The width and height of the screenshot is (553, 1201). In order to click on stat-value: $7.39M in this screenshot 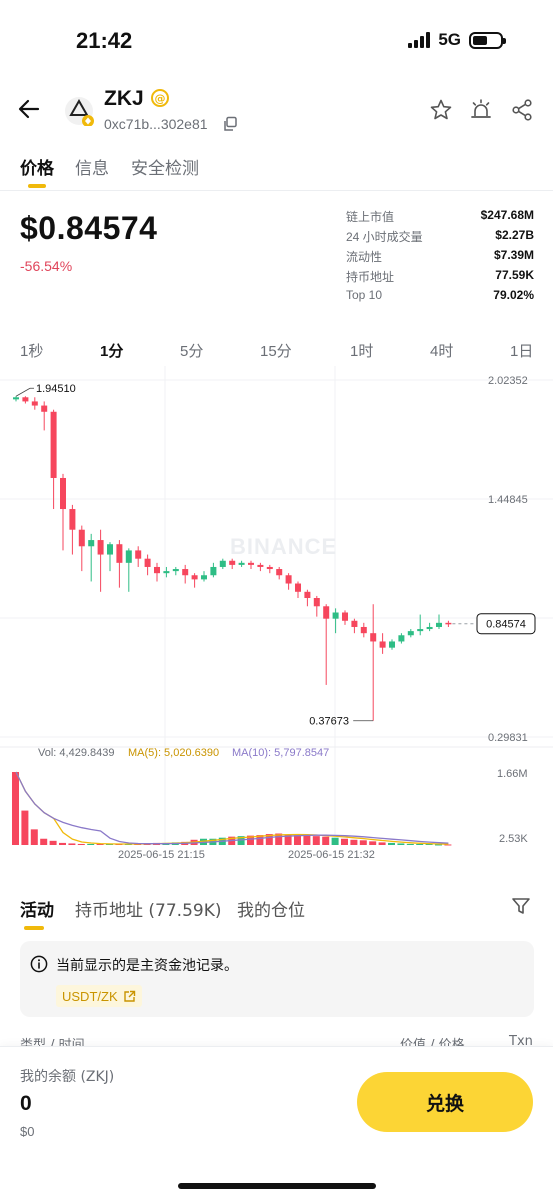, I will do `click(513, 255)`.